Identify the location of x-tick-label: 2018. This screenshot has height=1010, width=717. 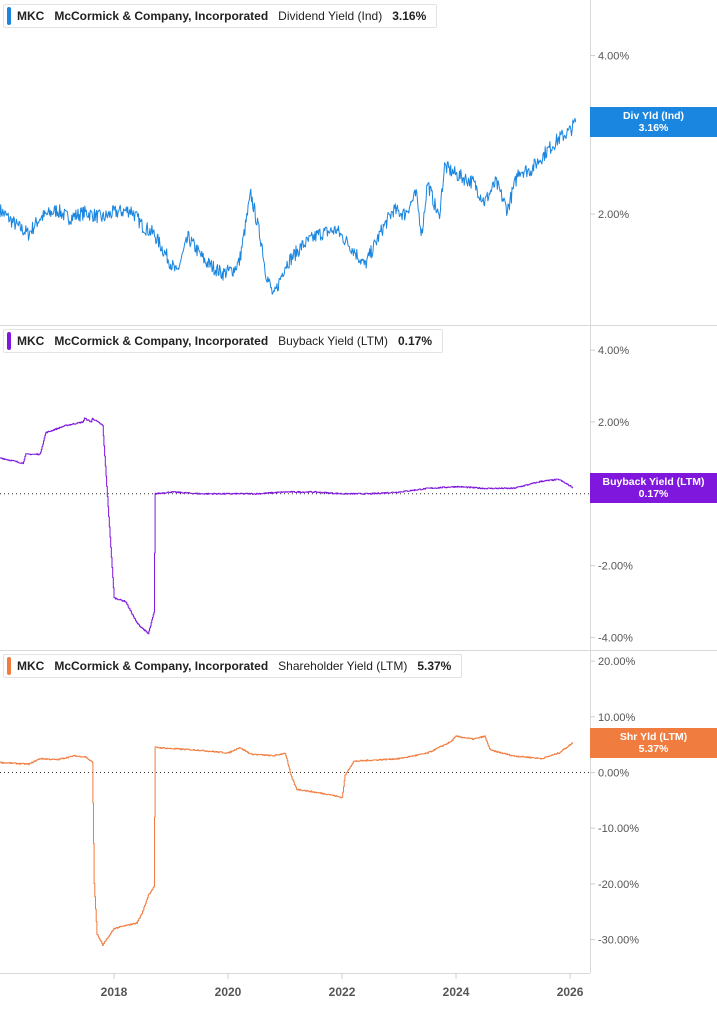
(114, 992).